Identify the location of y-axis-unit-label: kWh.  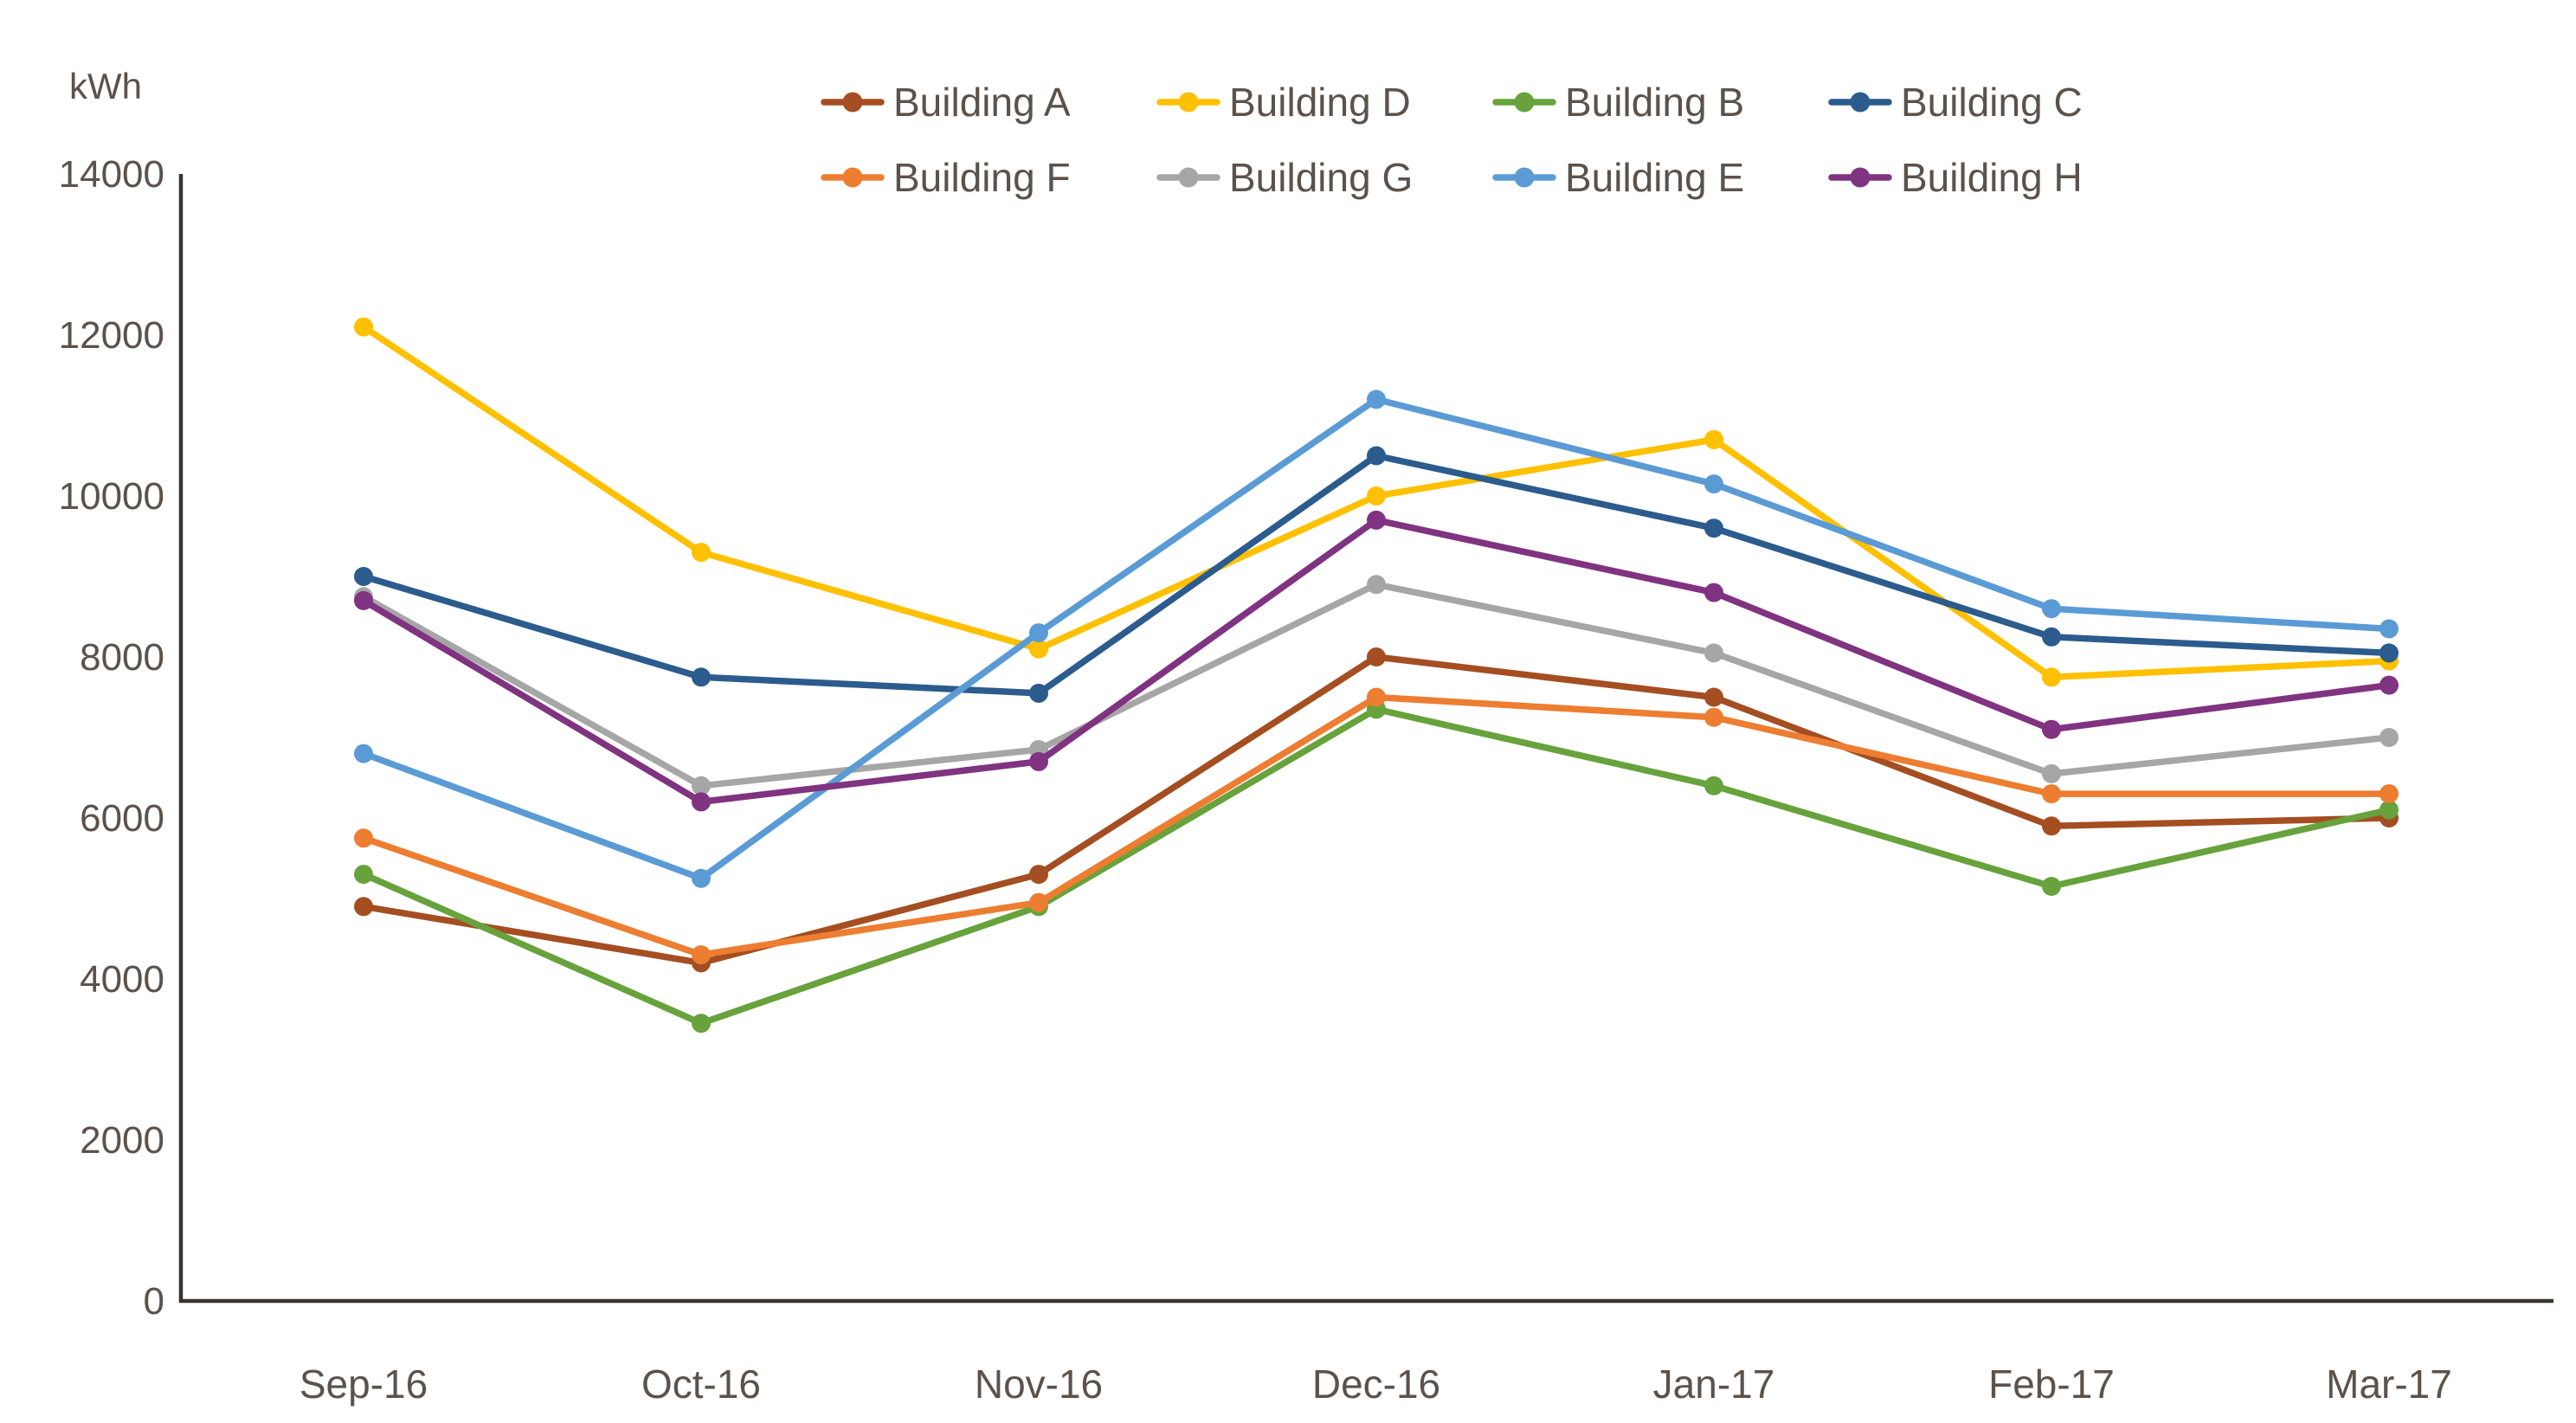
(105, 86).